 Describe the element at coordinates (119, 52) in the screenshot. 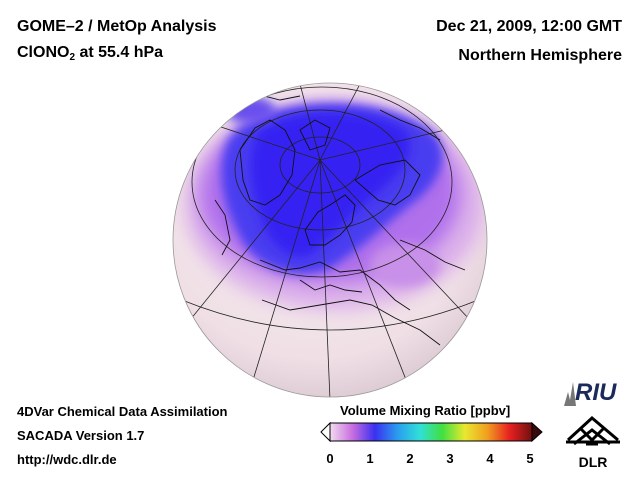

I see `pressure-level: at 55.4 hPa` at that location.